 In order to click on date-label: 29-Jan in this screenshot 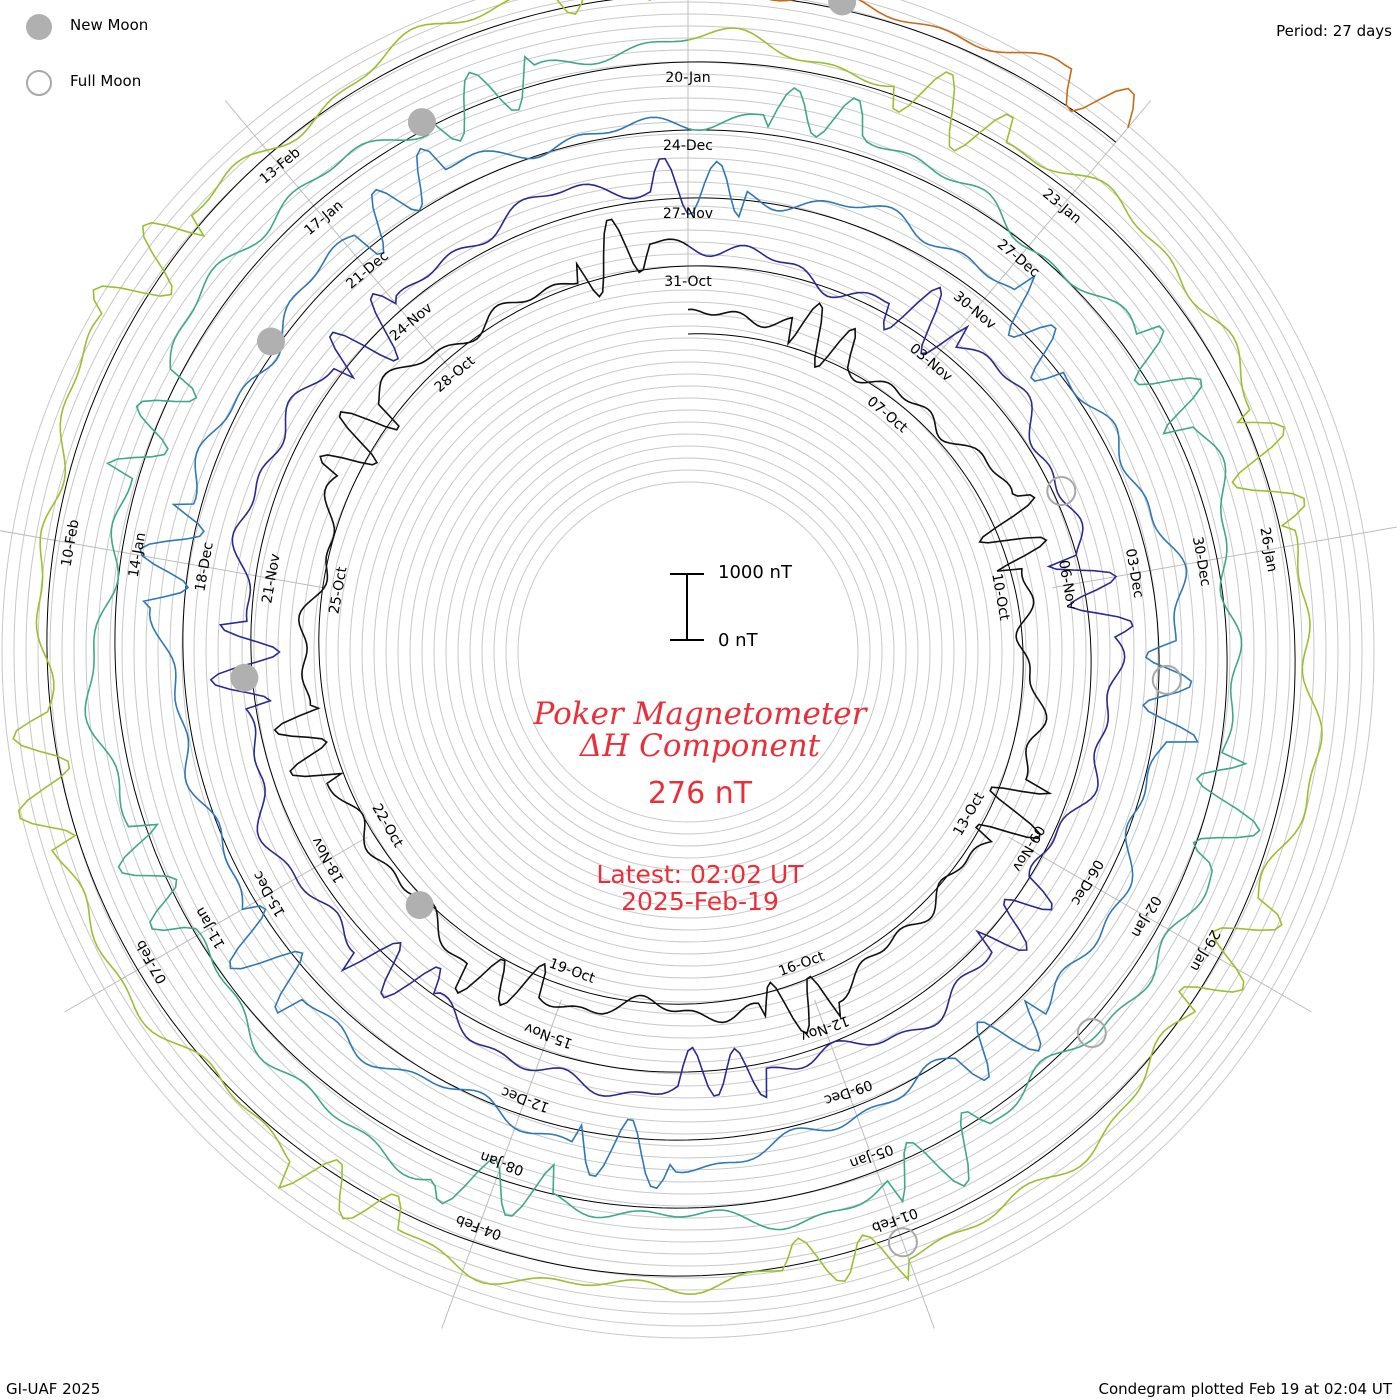, I will do `click(1204, 950)`.